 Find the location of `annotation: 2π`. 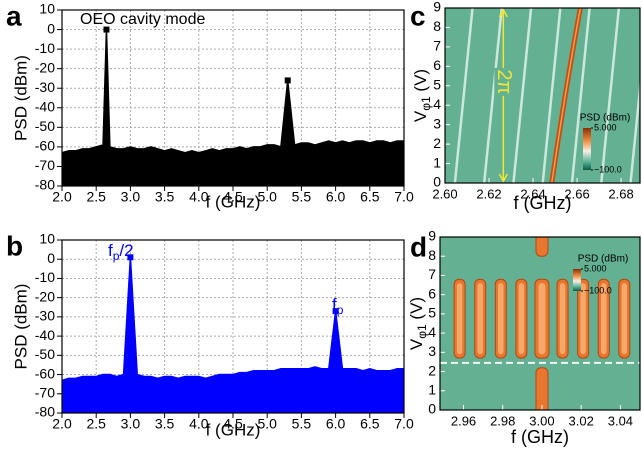

annotation: 2π is located at coordinates (504, 81).